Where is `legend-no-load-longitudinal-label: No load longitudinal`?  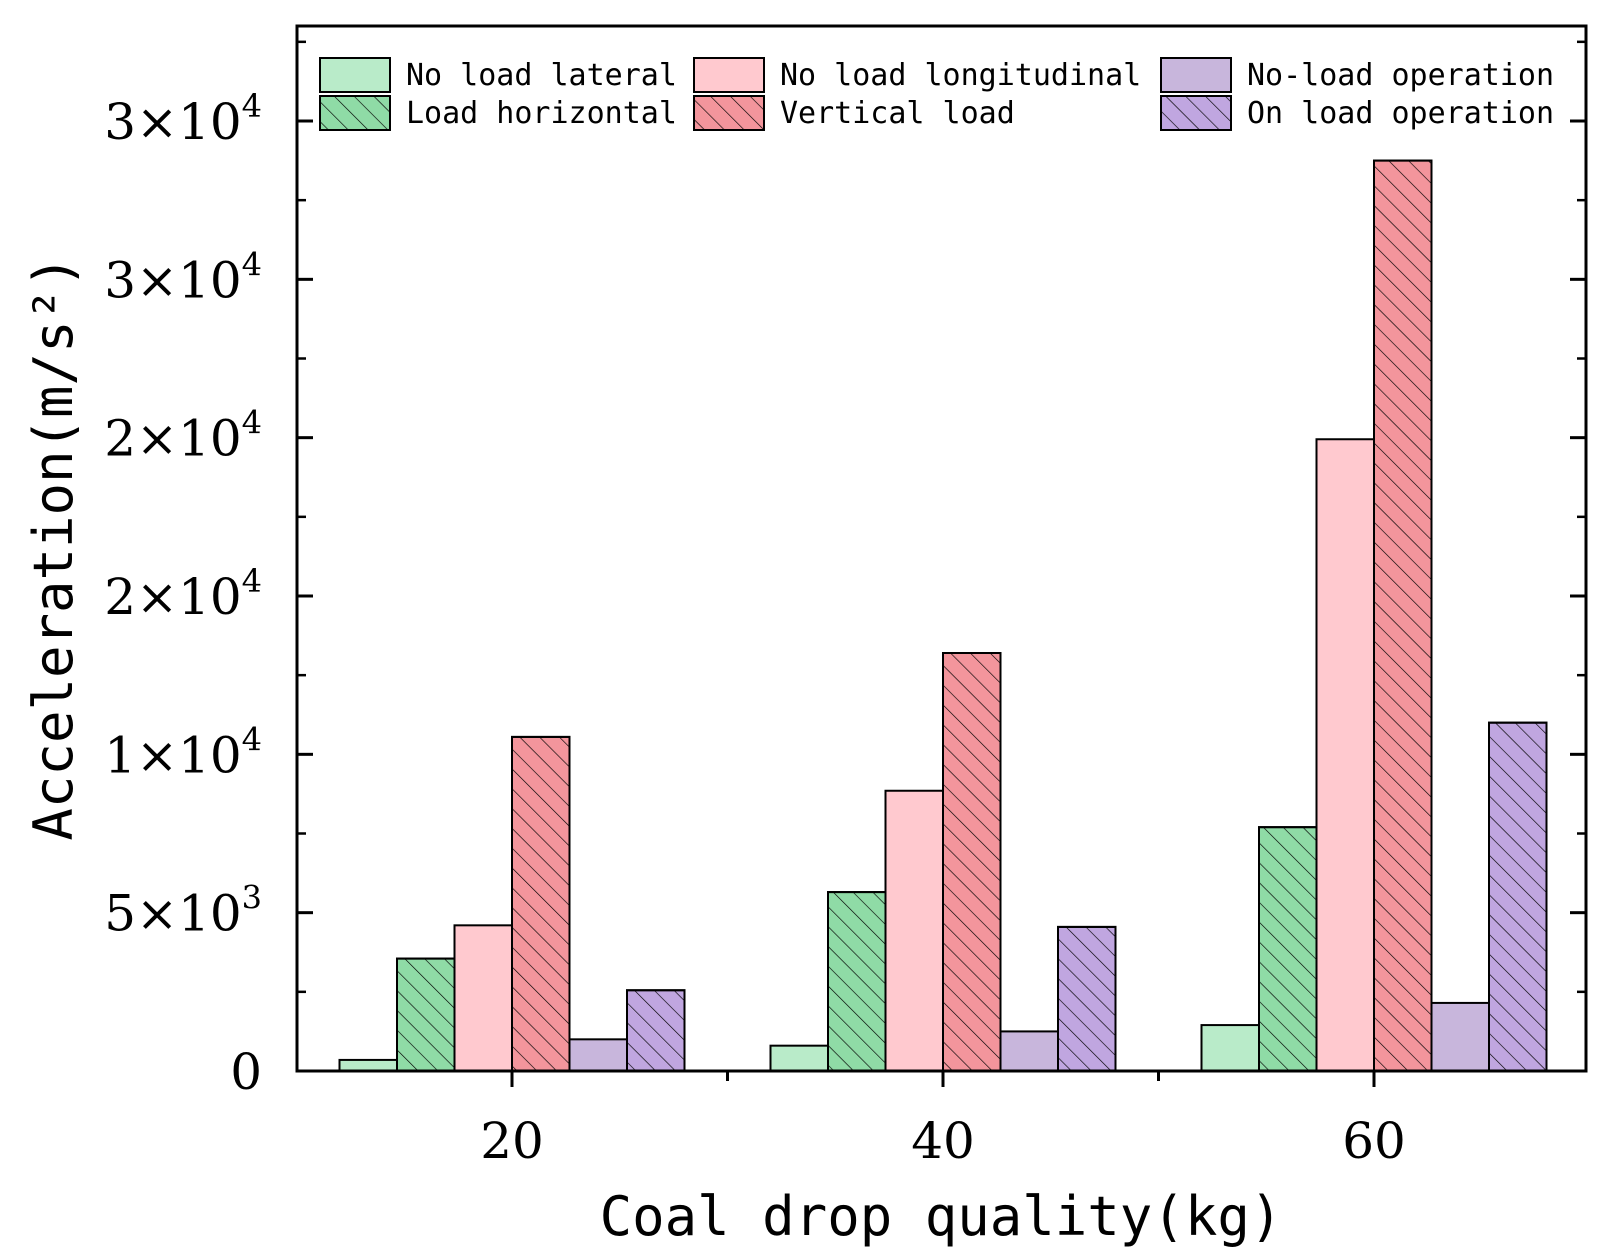 legend-no-load-longitudinal-label: No load longitudinal is located at coordinates (960, 75).